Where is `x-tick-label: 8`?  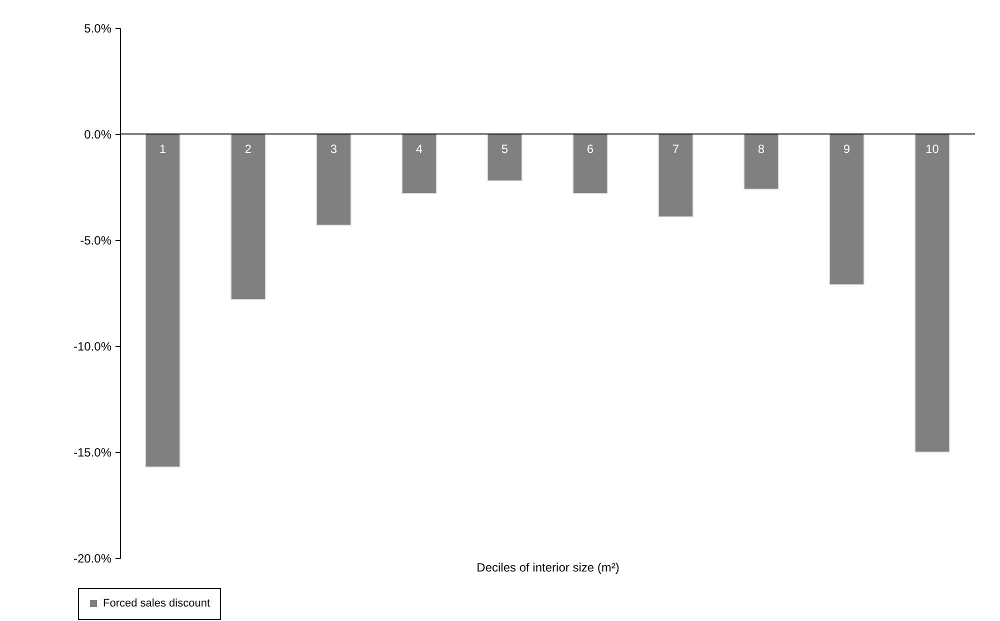 x-tick-label: 8 is located at coordinates (761, 149).